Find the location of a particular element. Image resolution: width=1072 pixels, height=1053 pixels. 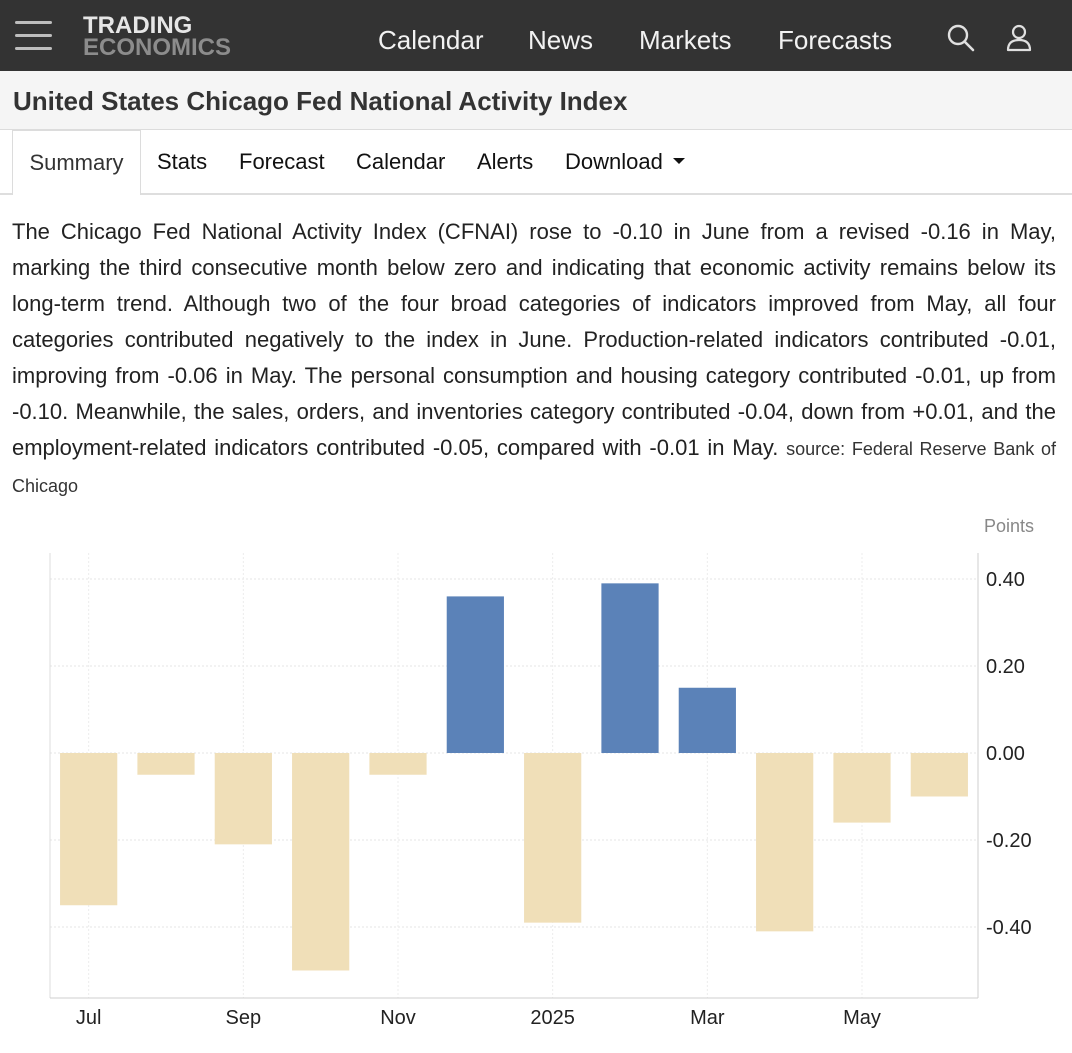

source-link: source: Federal Reserve Bank of Chicago is located at coordinates (534, 467).